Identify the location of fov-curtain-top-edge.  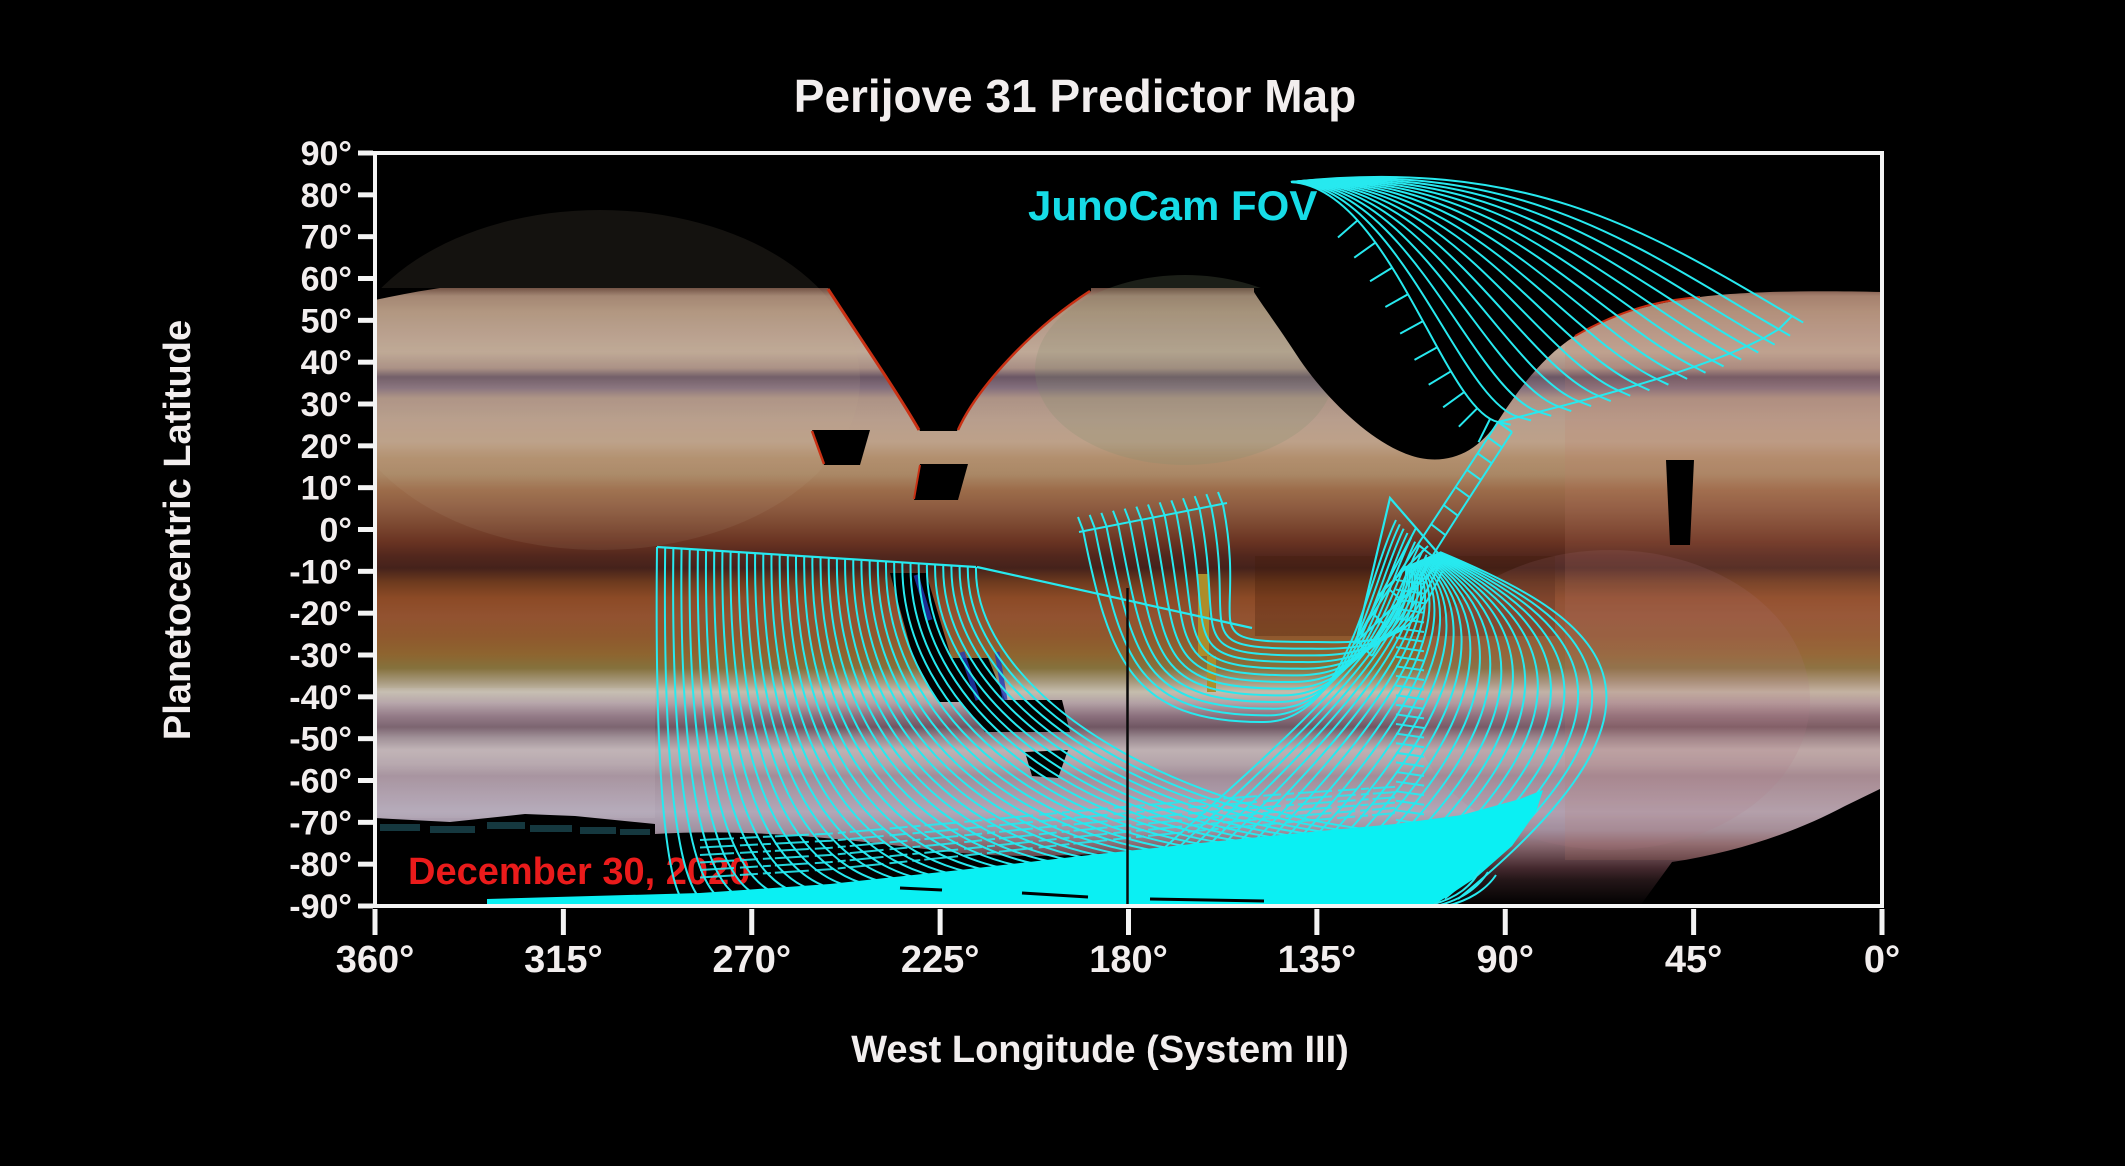
(816, 557).